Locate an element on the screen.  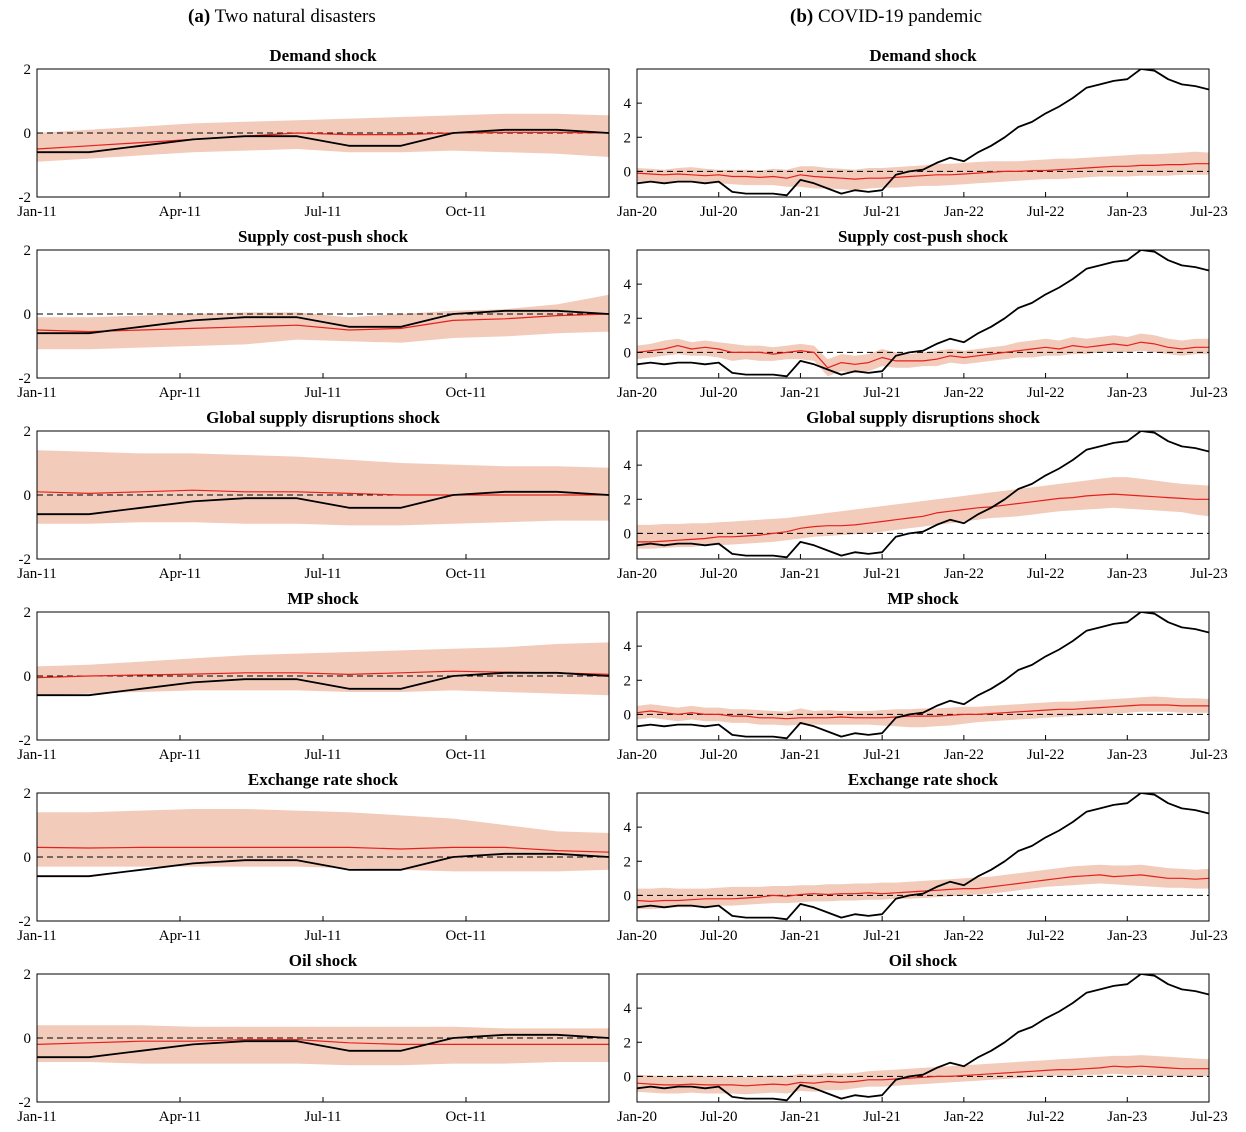
panel-b-label: COVID-19 pandemic is located at coordinates (900, 16).